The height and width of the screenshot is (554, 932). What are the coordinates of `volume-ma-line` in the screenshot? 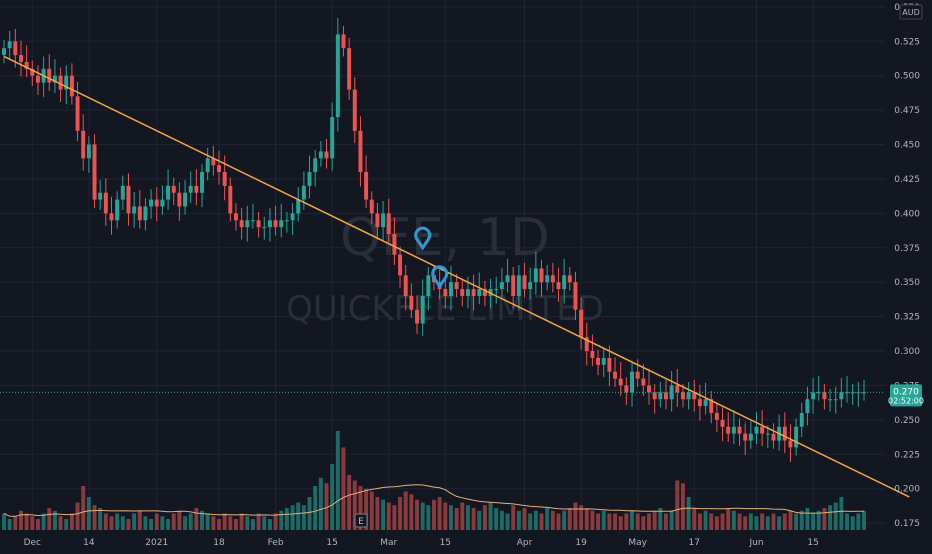 It's located at (434, 500).